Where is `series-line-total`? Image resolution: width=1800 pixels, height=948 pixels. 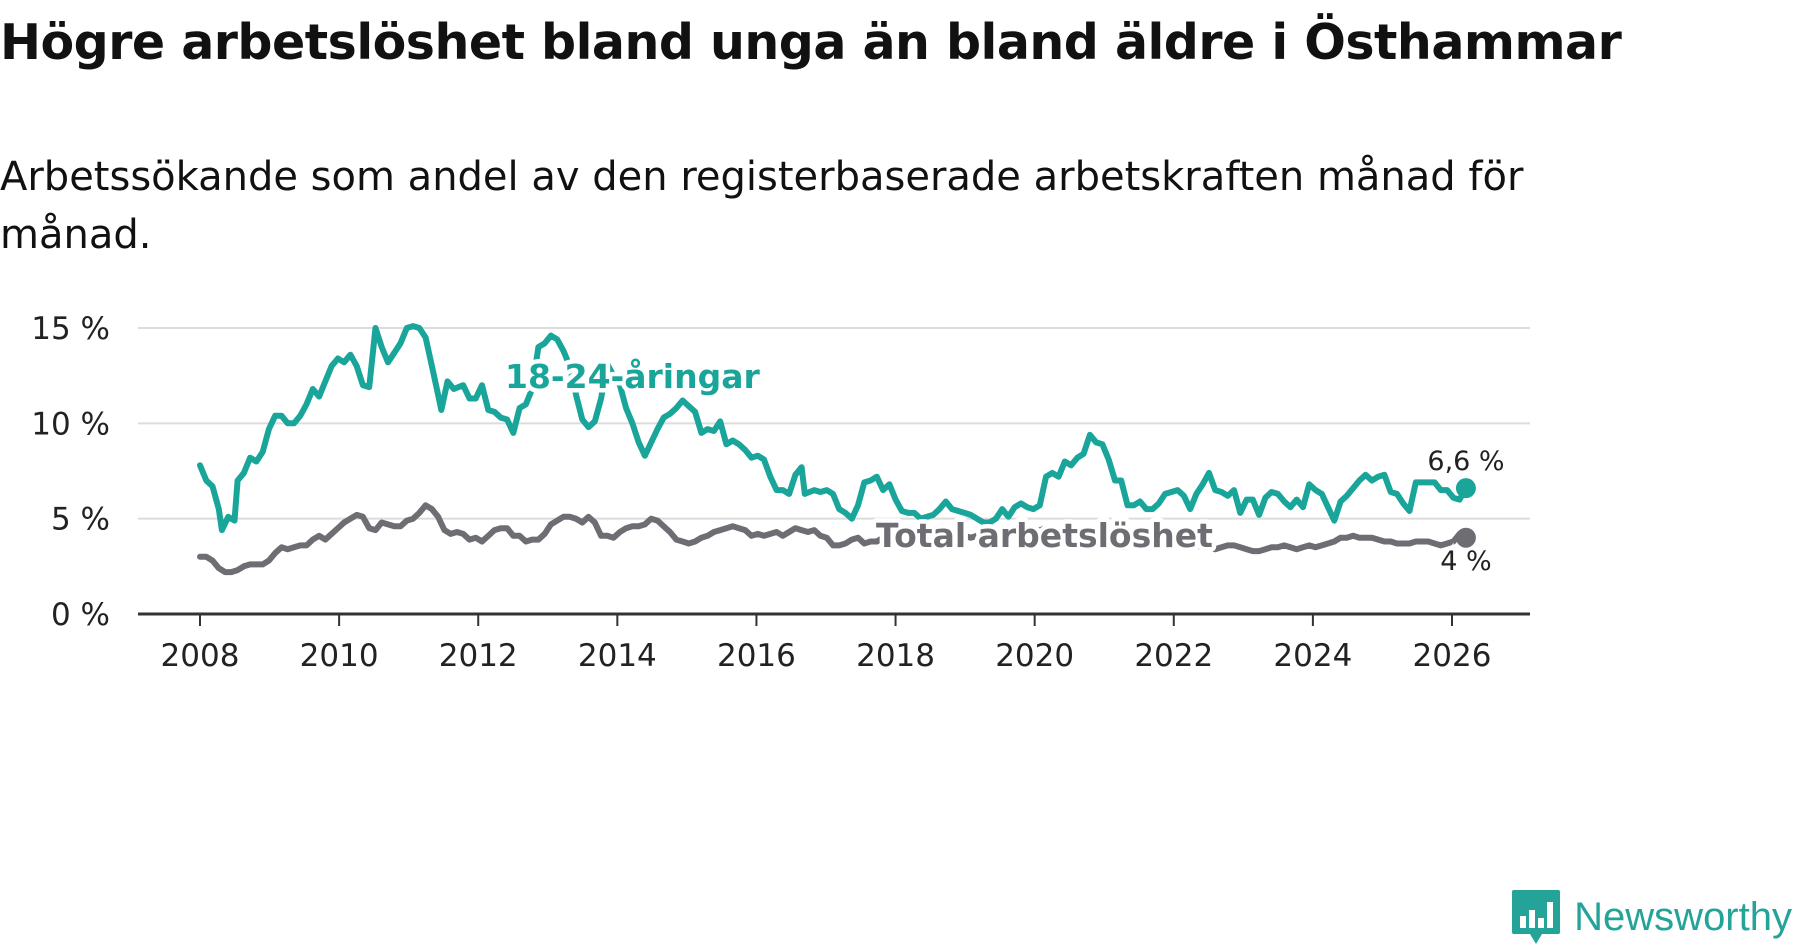 series-line-total is located at coordinates (833, 539).